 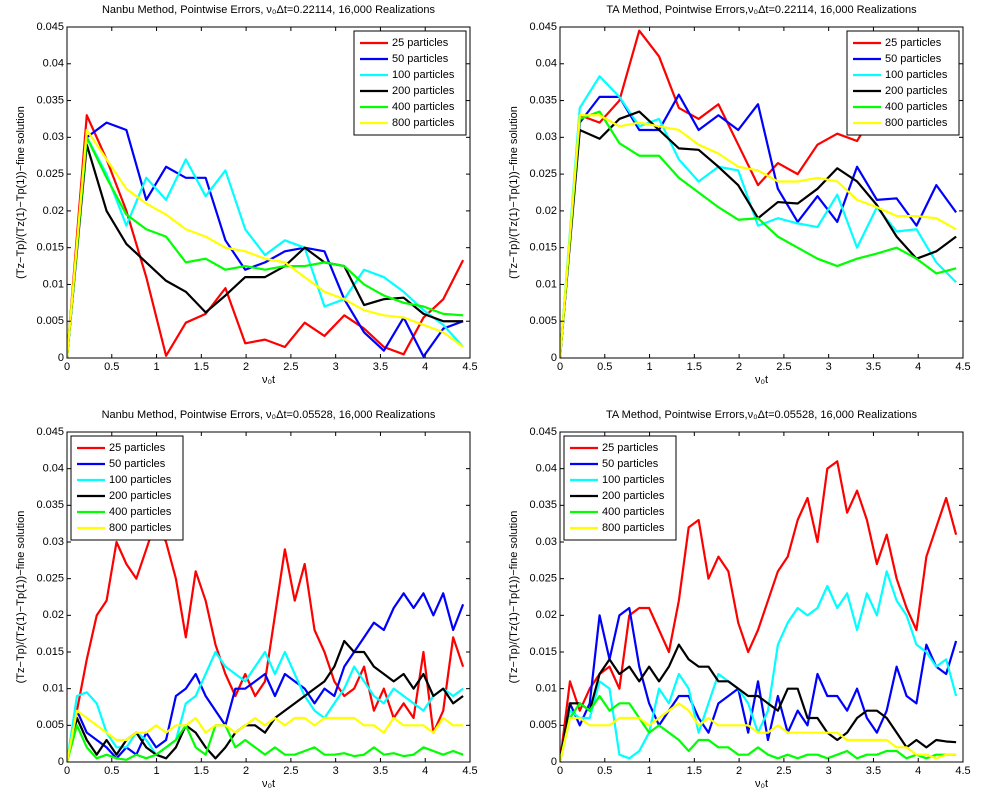 What do you see at coordinates (913, 59) in the screenshot?
I see `legend-label: 50 particles` at bounding box center [913, 59].